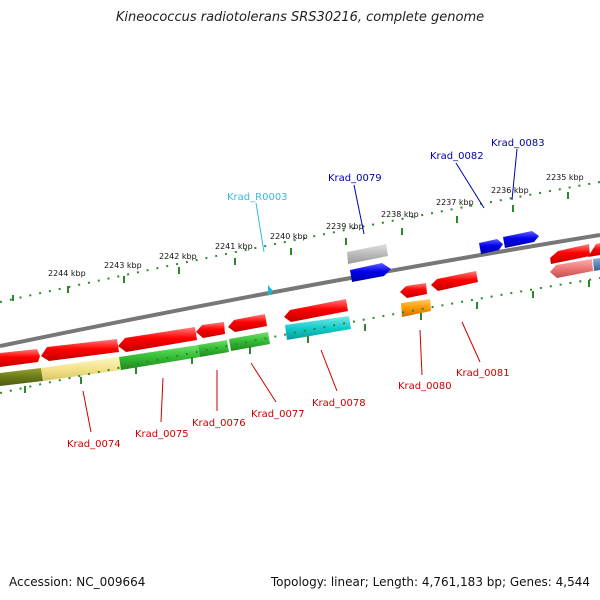  Describe the element at coordinates (162, 434) in the screenshot. I see `gene-label-krad-0075: Krad_0075` at that location.